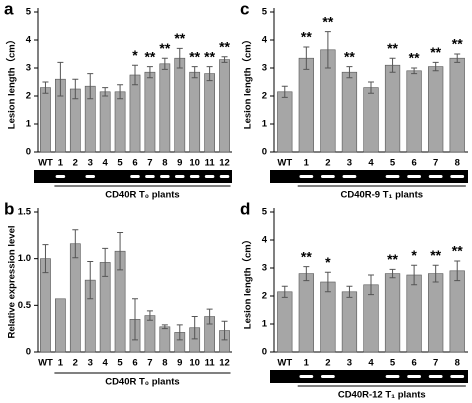  I want to click on panel-label: c, so click(244, 9).